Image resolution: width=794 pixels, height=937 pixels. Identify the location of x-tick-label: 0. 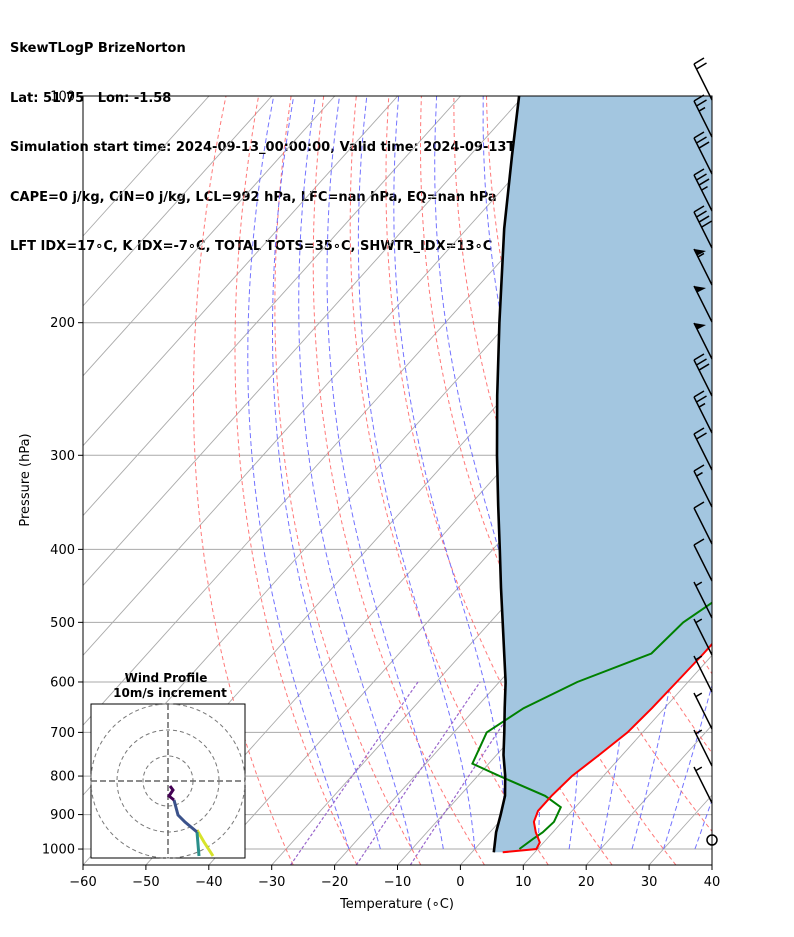
(460, 882).